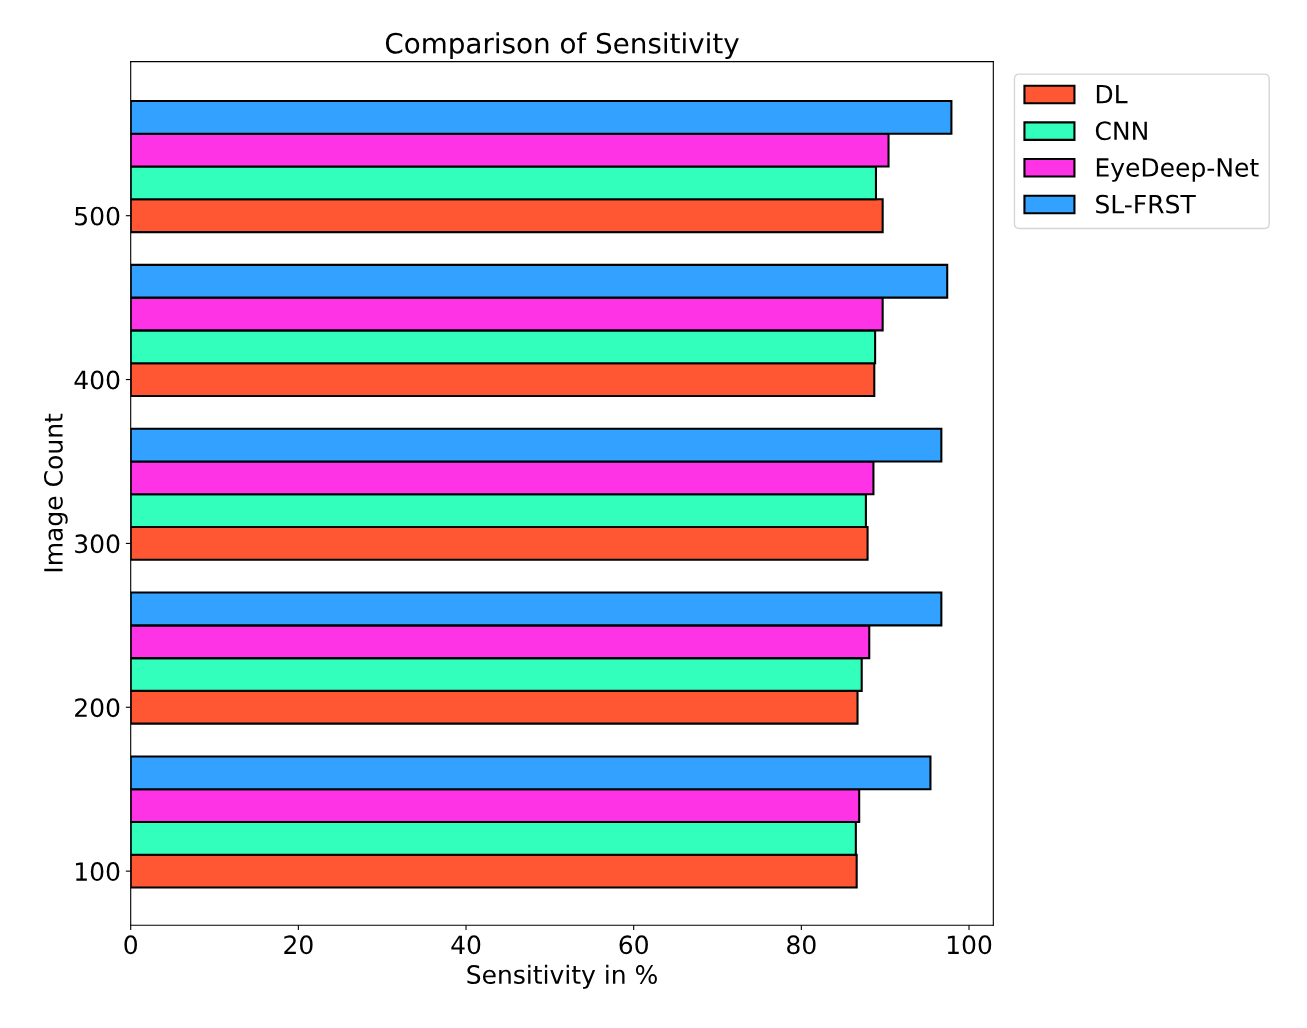 The height and width of the screenshot is (1028, 1307). What do you see at coordinates (130, 945) in the screenshot?
I see `x-tick-label: 0` at bounding box center [130, 945].